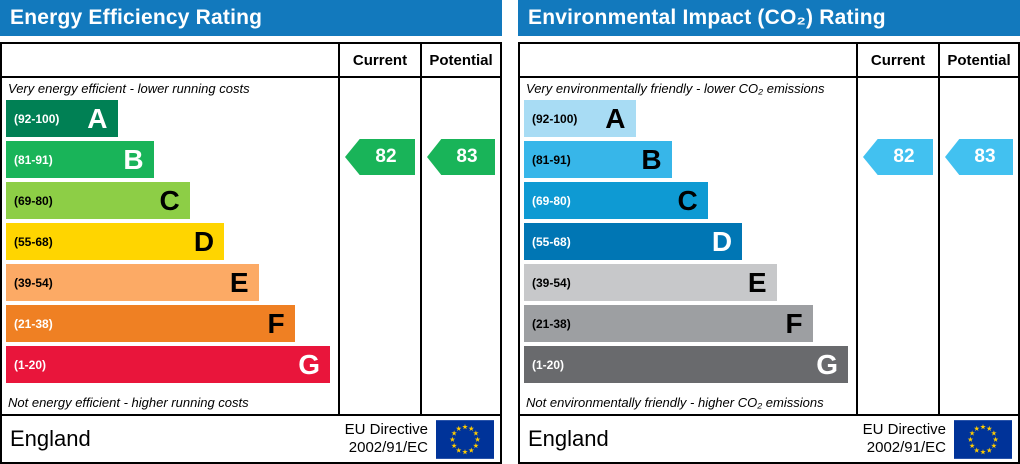  Describe the element at coordinates (168, 364) in the screenshot. I see `energy-band-g: (1-20) G` at that location.